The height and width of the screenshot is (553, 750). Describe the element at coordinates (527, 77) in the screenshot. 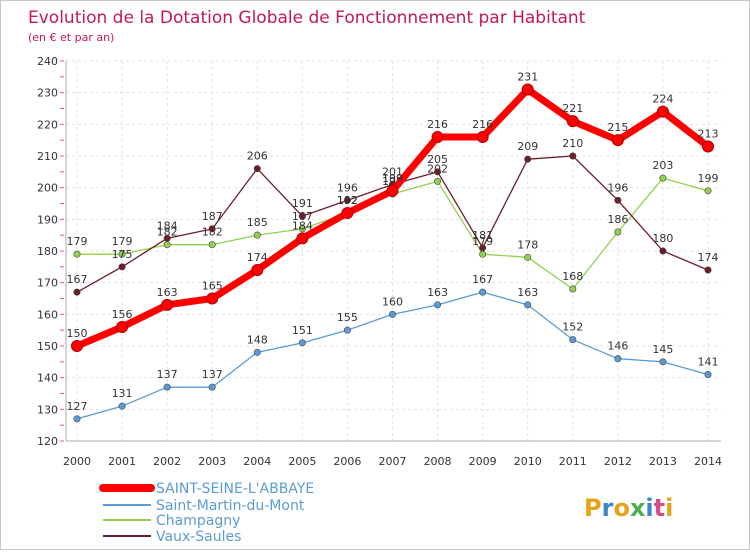

I see `data-label: 231` at that location.